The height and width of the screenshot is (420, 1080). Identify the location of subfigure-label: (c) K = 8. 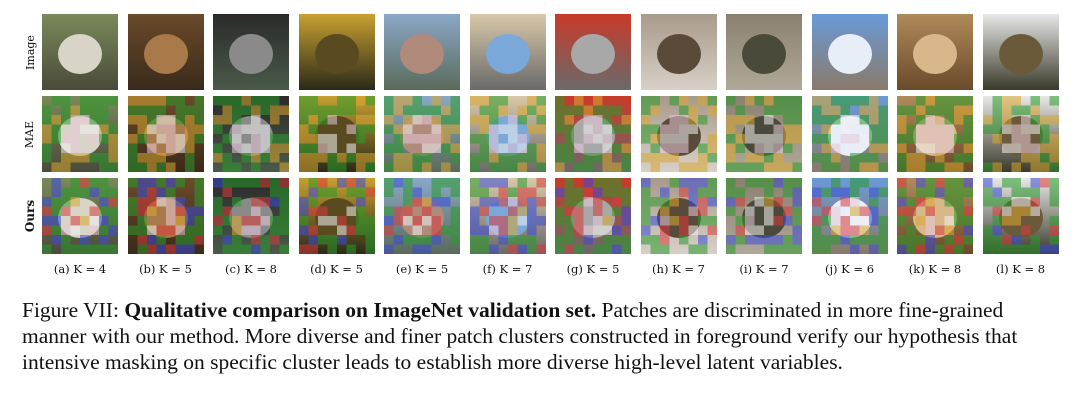
(251, 269).